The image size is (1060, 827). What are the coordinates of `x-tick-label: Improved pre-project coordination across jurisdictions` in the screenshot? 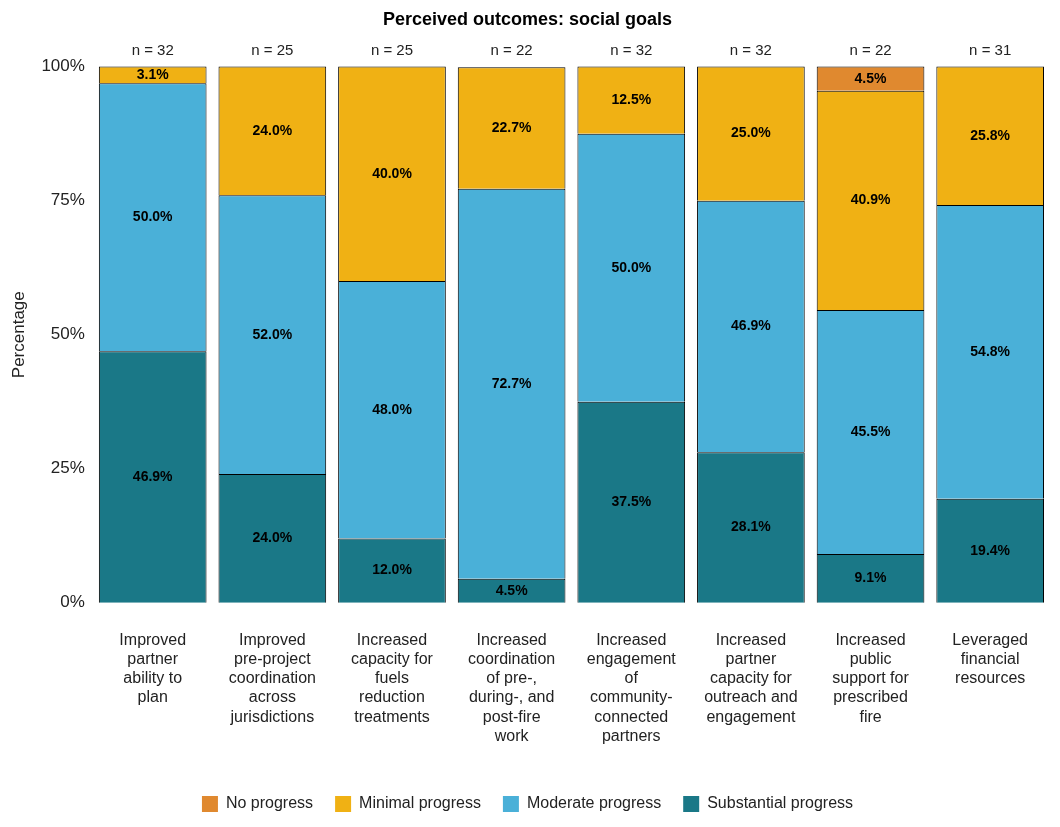 It's located at (272, 677).